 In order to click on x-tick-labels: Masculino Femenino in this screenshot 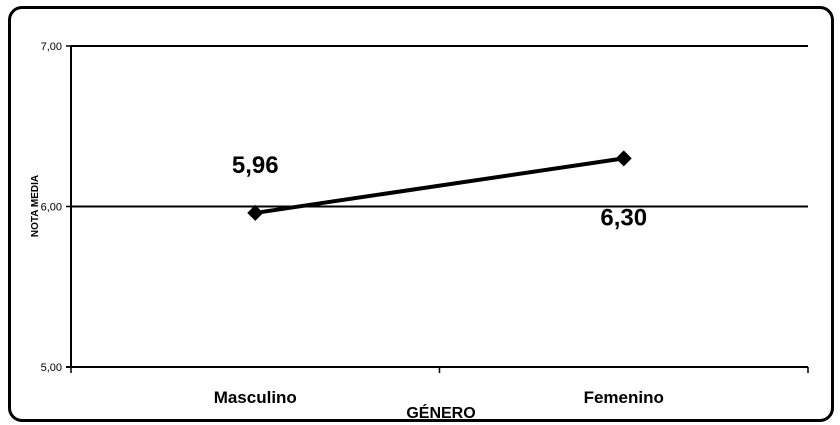, I will do `click(439, 387)`.